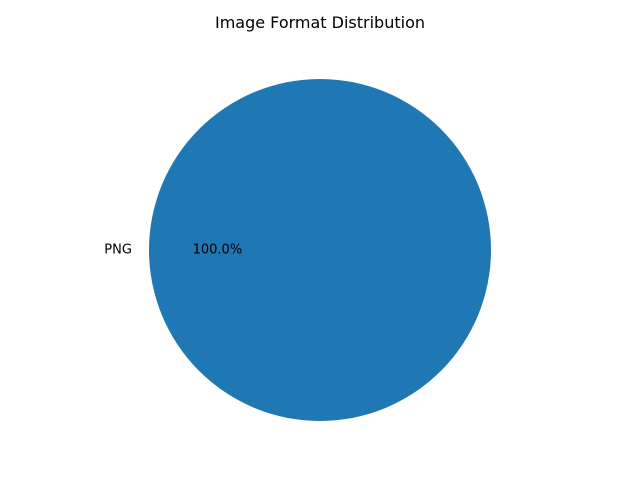  What do you see at coordinates (118, 250) in the screenshot?
I see `pie-label-png: PNG` at bounding box center [118, 250].